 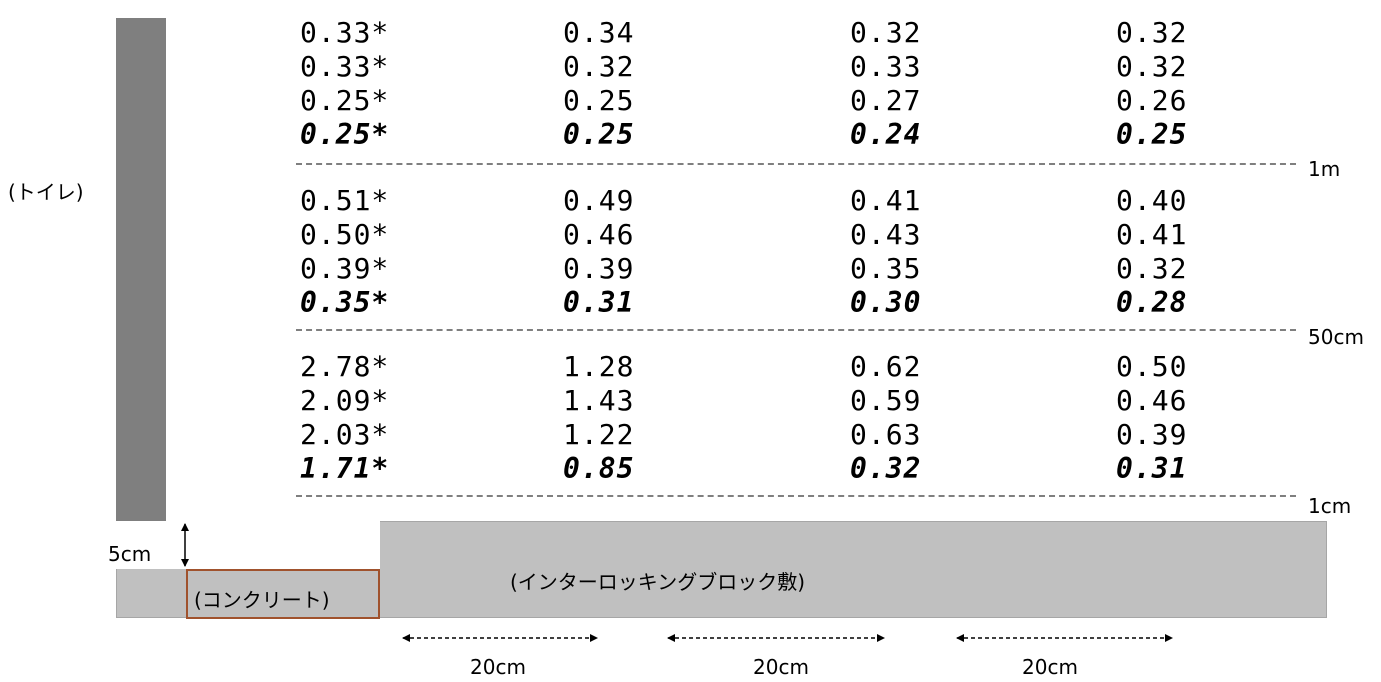 I want to click on values-col4-1cm: 0.50 0.46 0.39 0.31, so click(x=1151, y=418).